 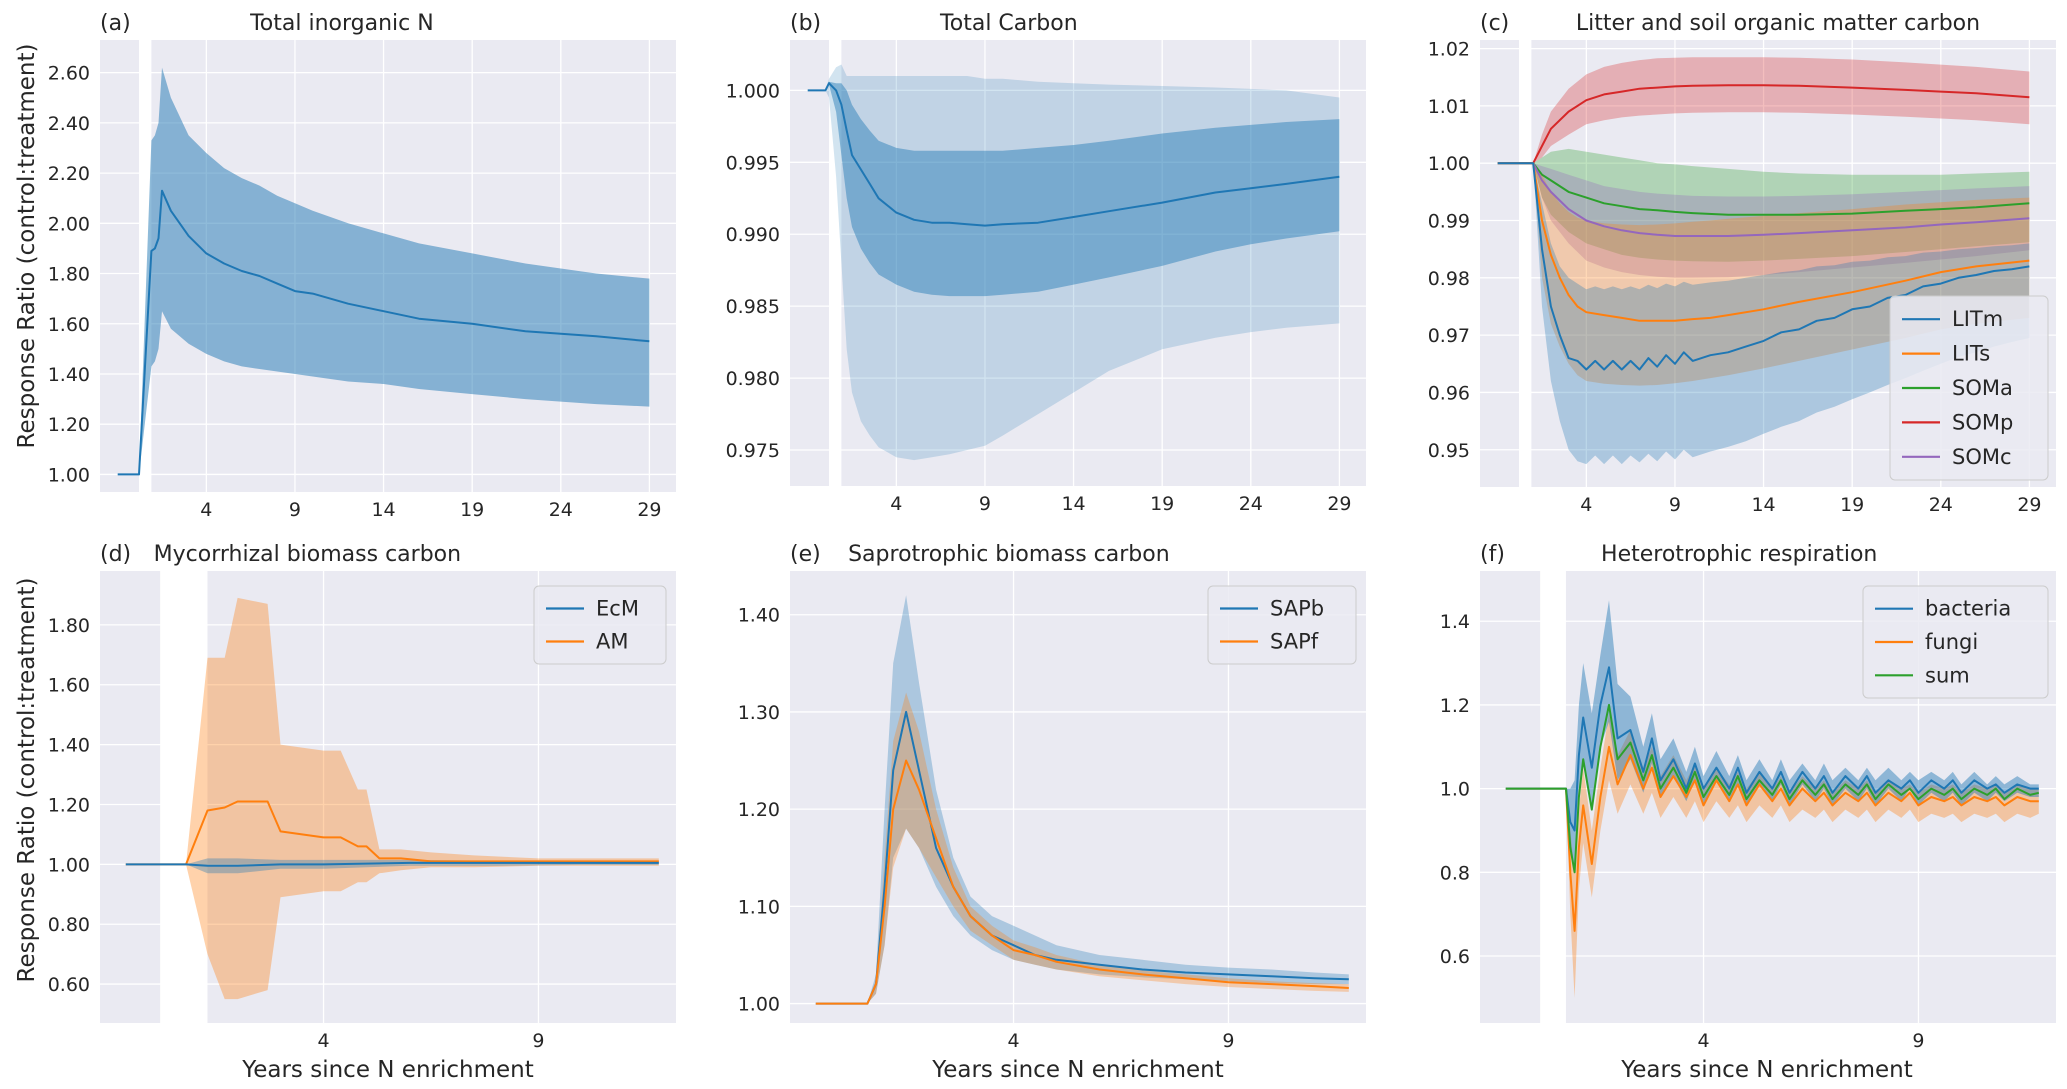 What do you see at coordinates (753, 307) in the screenshot?
I see `y-tick-label: 0.985` at bounding box center [753, 307].